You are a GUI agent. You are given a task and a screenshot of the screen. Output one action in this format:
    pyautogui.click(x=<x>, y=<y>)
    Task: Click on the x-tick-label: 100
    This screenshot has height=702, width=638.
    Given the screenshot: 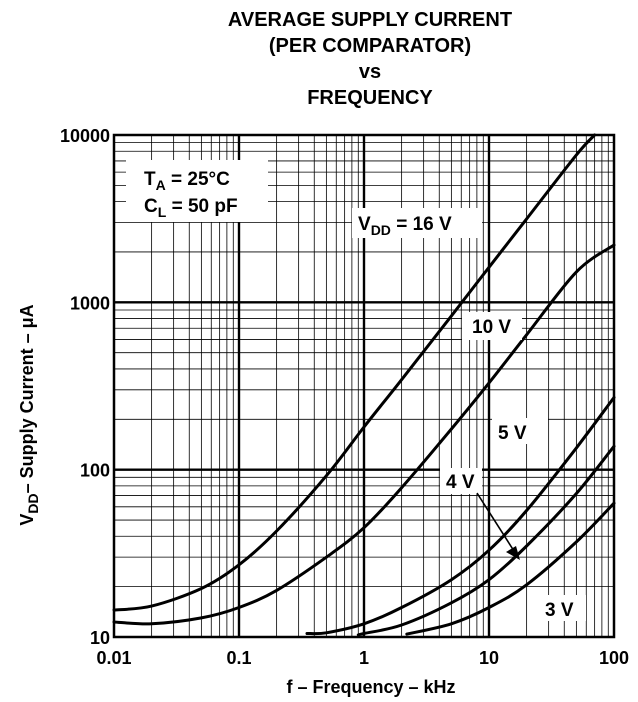 What is the action you would take?
    pyautogui.click(x=614, y=658)
    